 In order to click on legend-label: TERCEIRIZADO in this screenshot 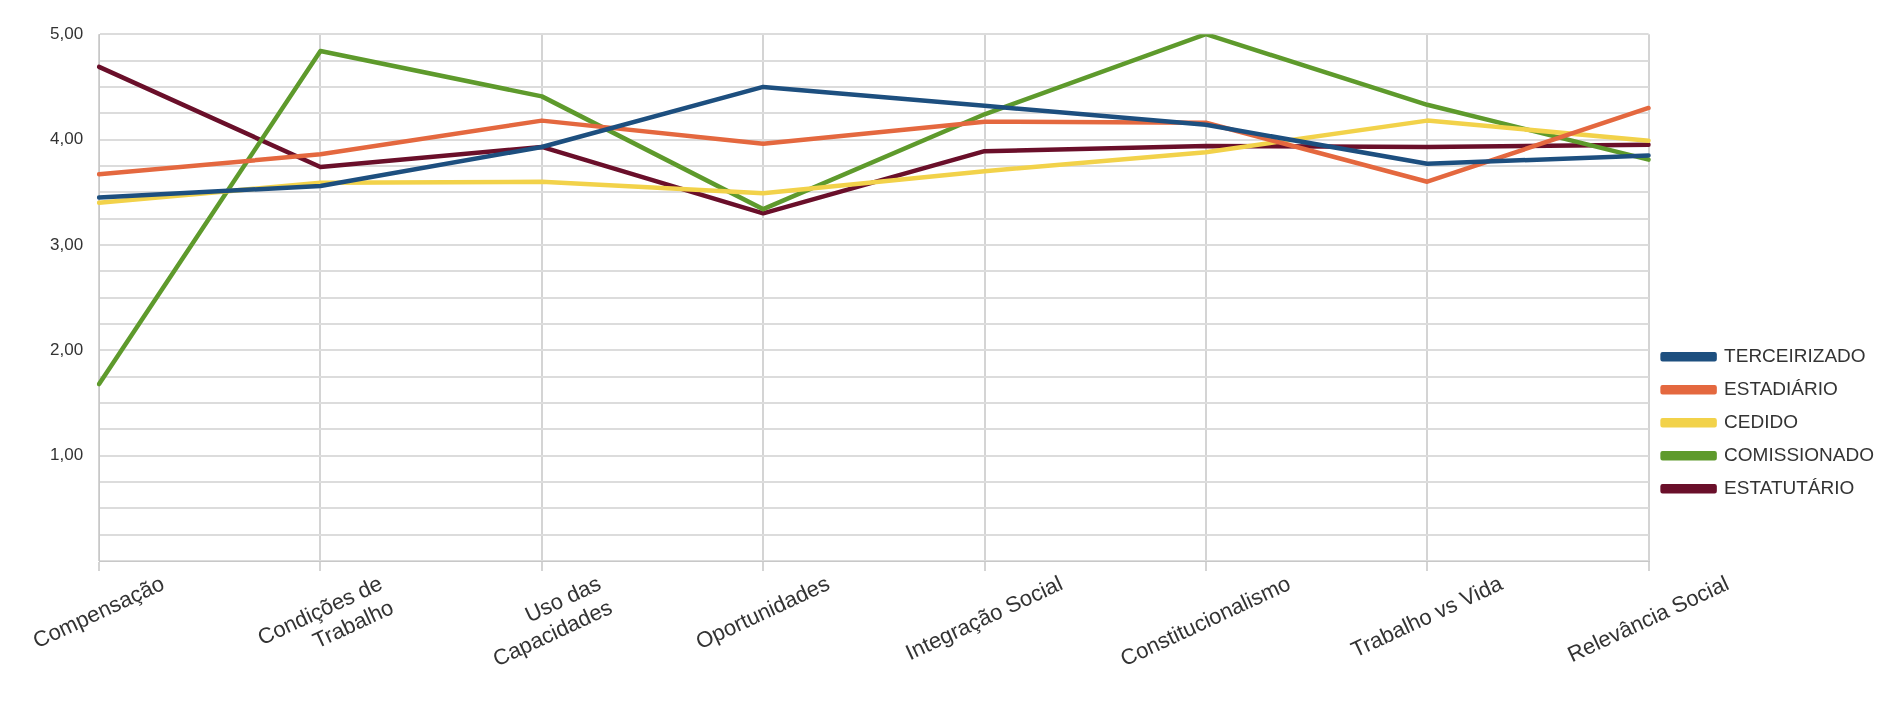, I will do `click(1795, 355)`.